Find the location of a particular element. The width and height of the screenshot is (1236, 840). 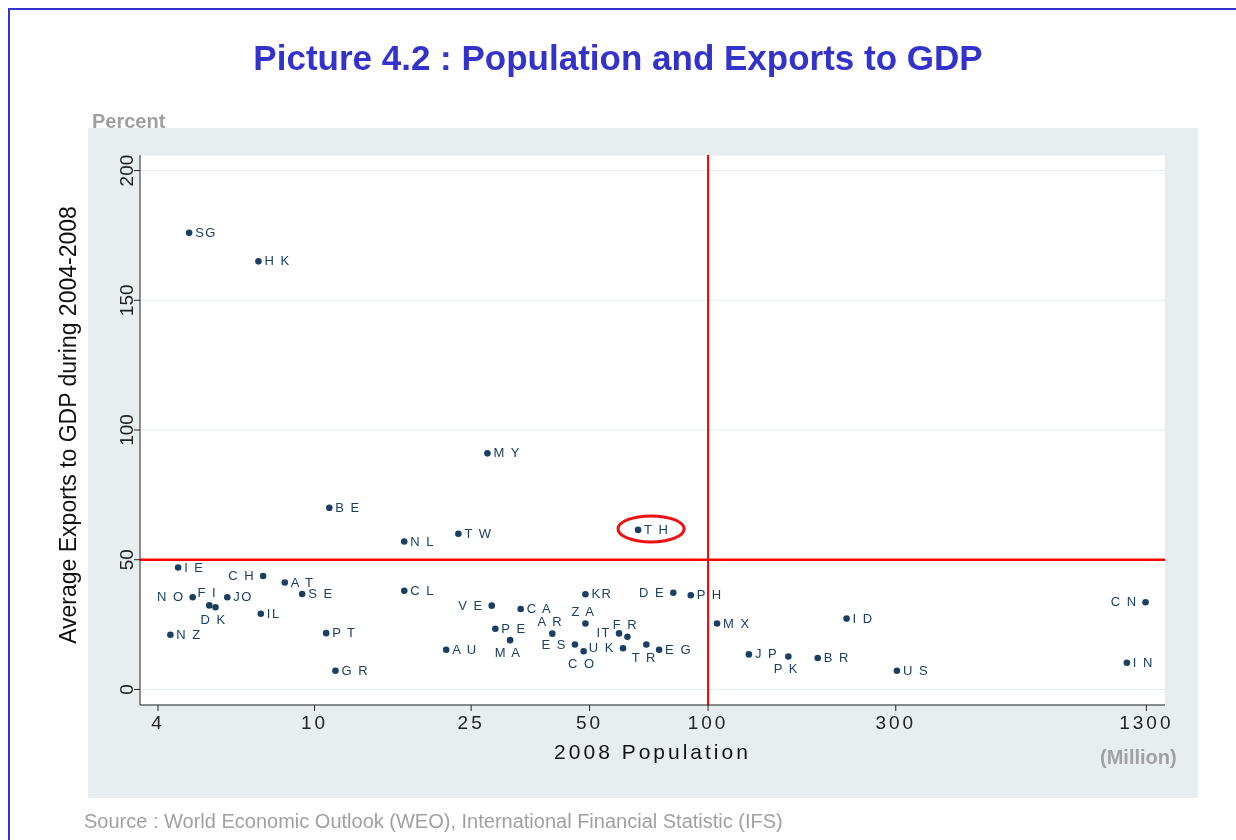

x-tick-label: 4 is located at coordinates (158, 722).